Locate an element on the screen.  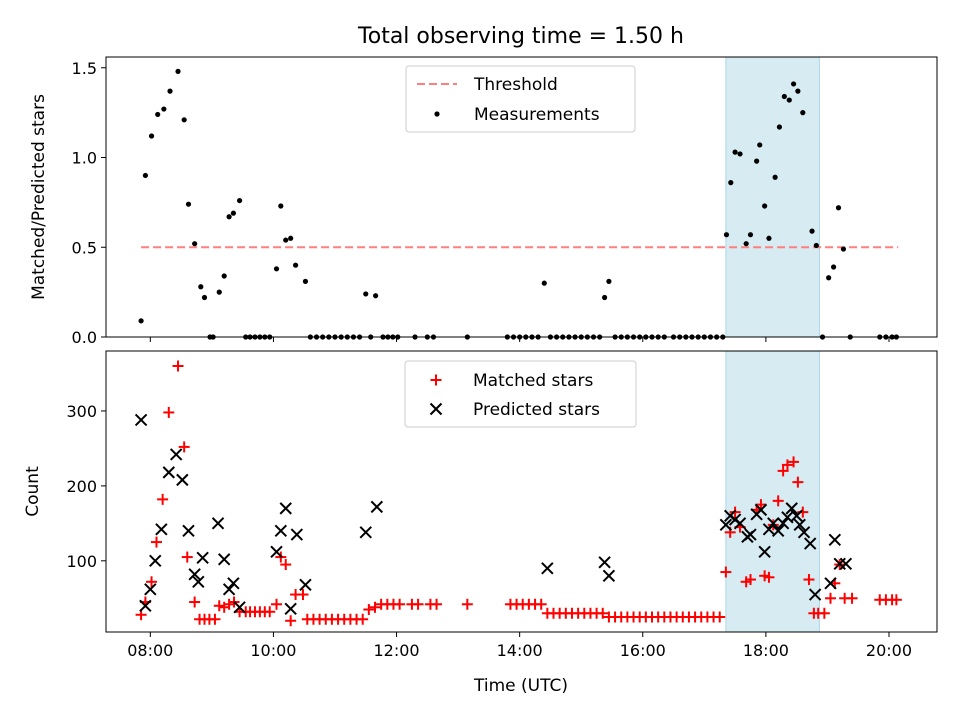
y-tick-label: 300 is located at coordinates (81, 411).